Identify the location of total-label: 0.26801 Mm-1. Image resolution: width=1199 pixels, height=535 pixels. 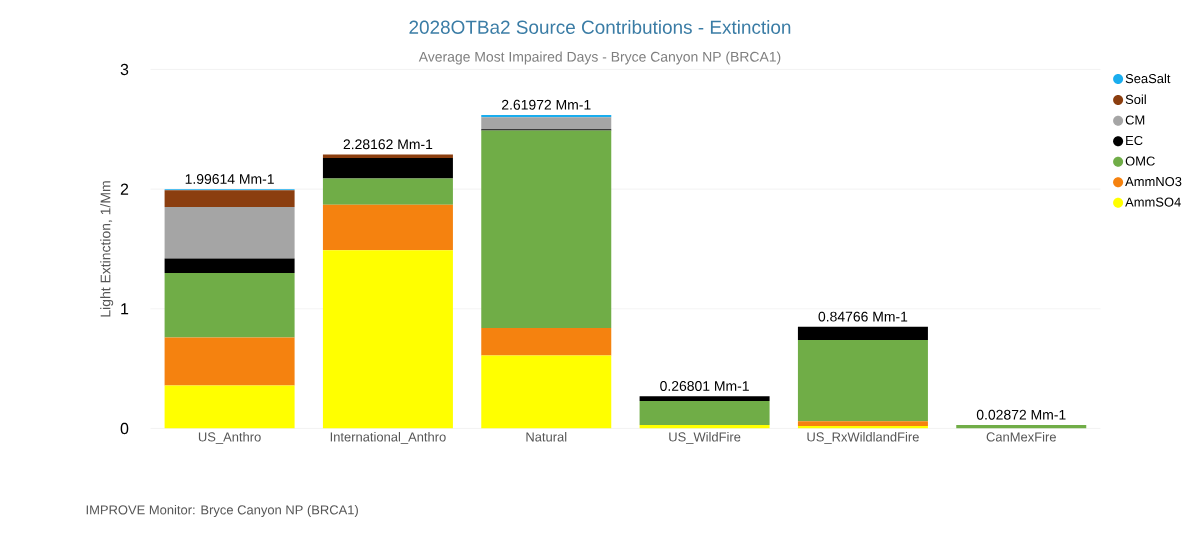
(704, 386).